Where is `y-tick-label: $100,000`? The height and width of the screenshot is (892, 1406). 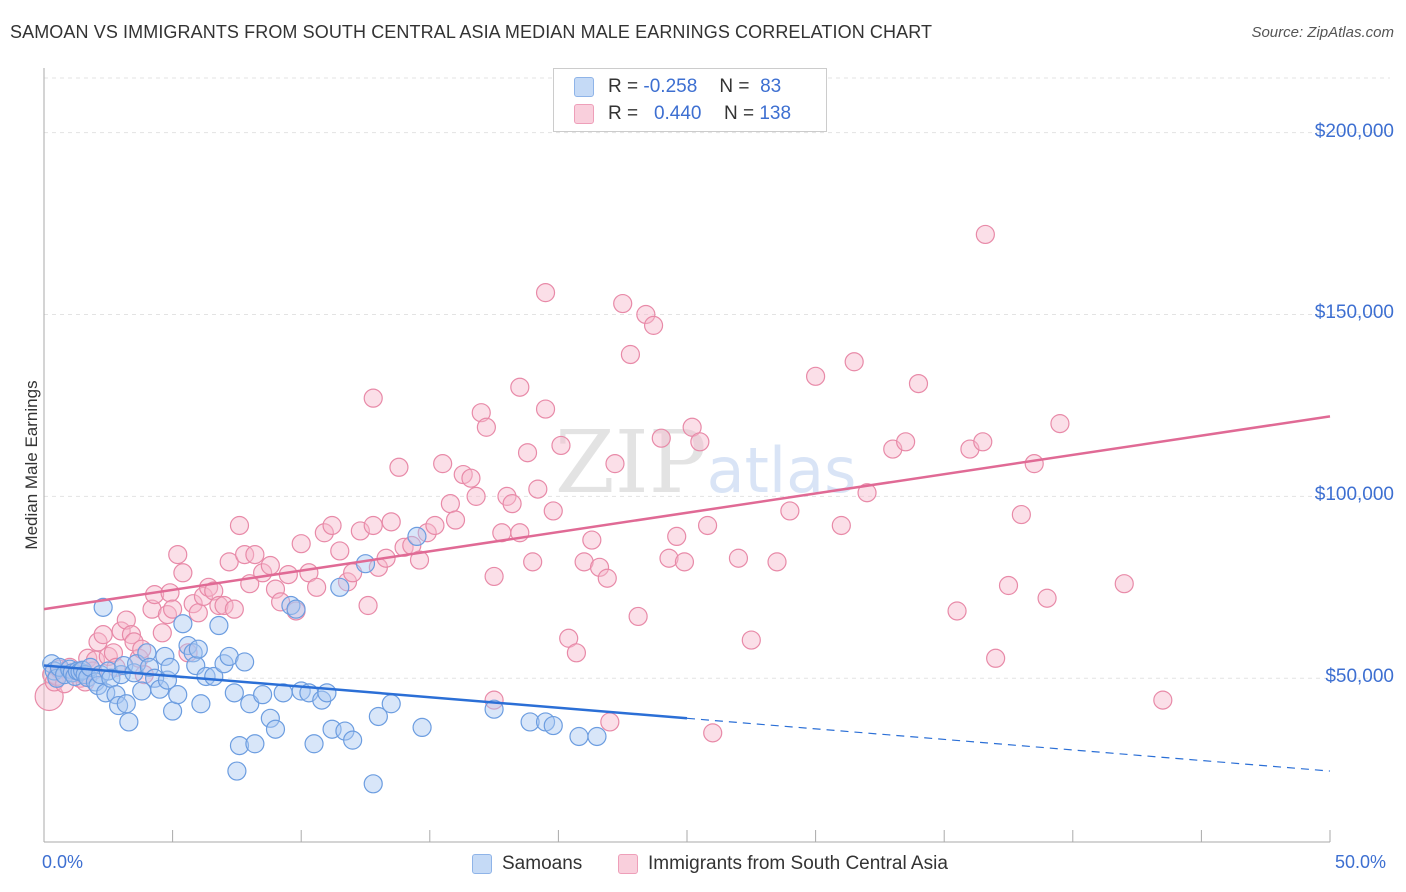 y-tick-label: $100,000 is located at coordinates (1354, 495).